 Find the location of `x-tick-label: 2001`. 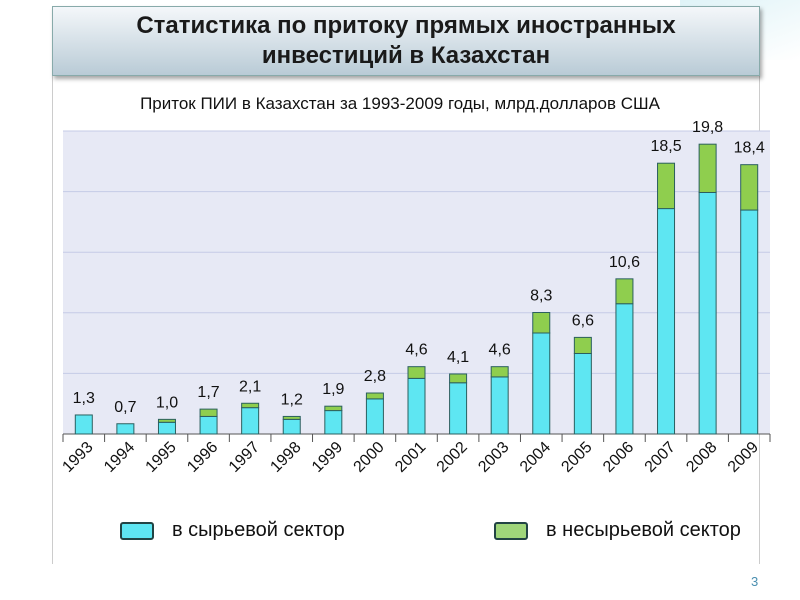

x-tick-label: 2001 is located at coordinates (410, 457).